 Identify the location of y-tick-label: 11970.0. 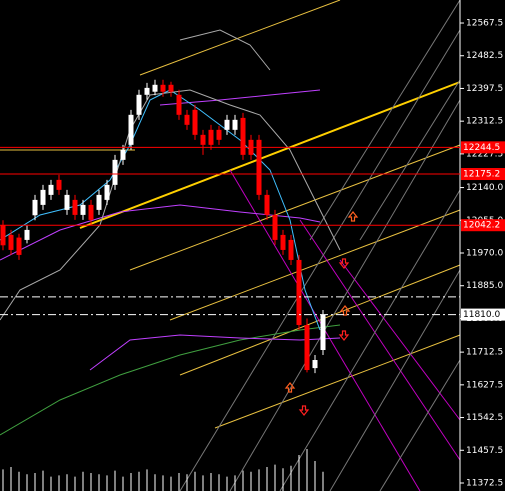
(484, 254).